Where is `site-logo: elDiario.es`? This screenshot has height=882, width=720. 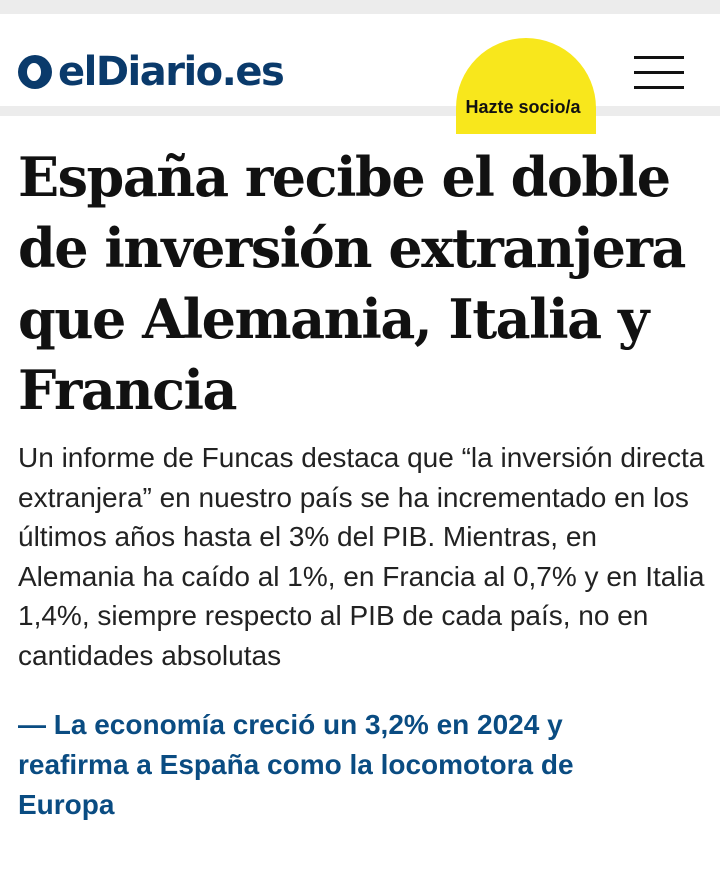
site-logo: elDiario.es is located at coordinates (151, 72).